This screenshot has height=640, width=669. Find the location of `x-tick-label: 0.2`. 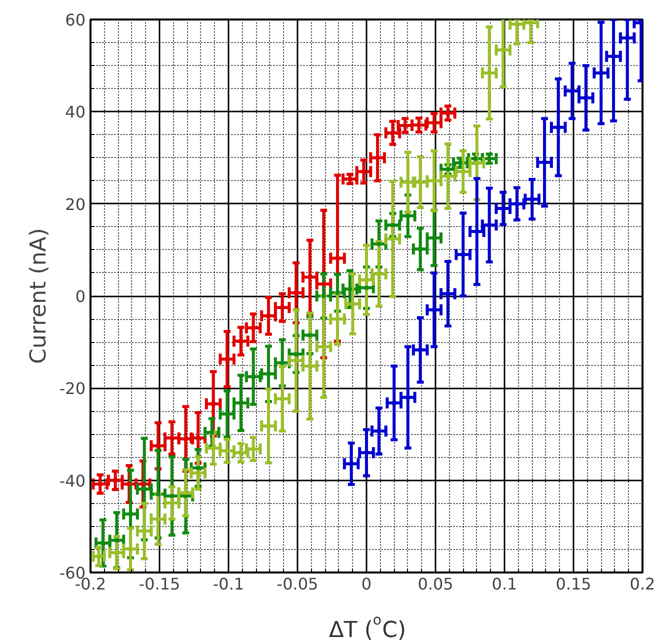

x-tick-label: 0.2 is located at coordinates (643, 584).